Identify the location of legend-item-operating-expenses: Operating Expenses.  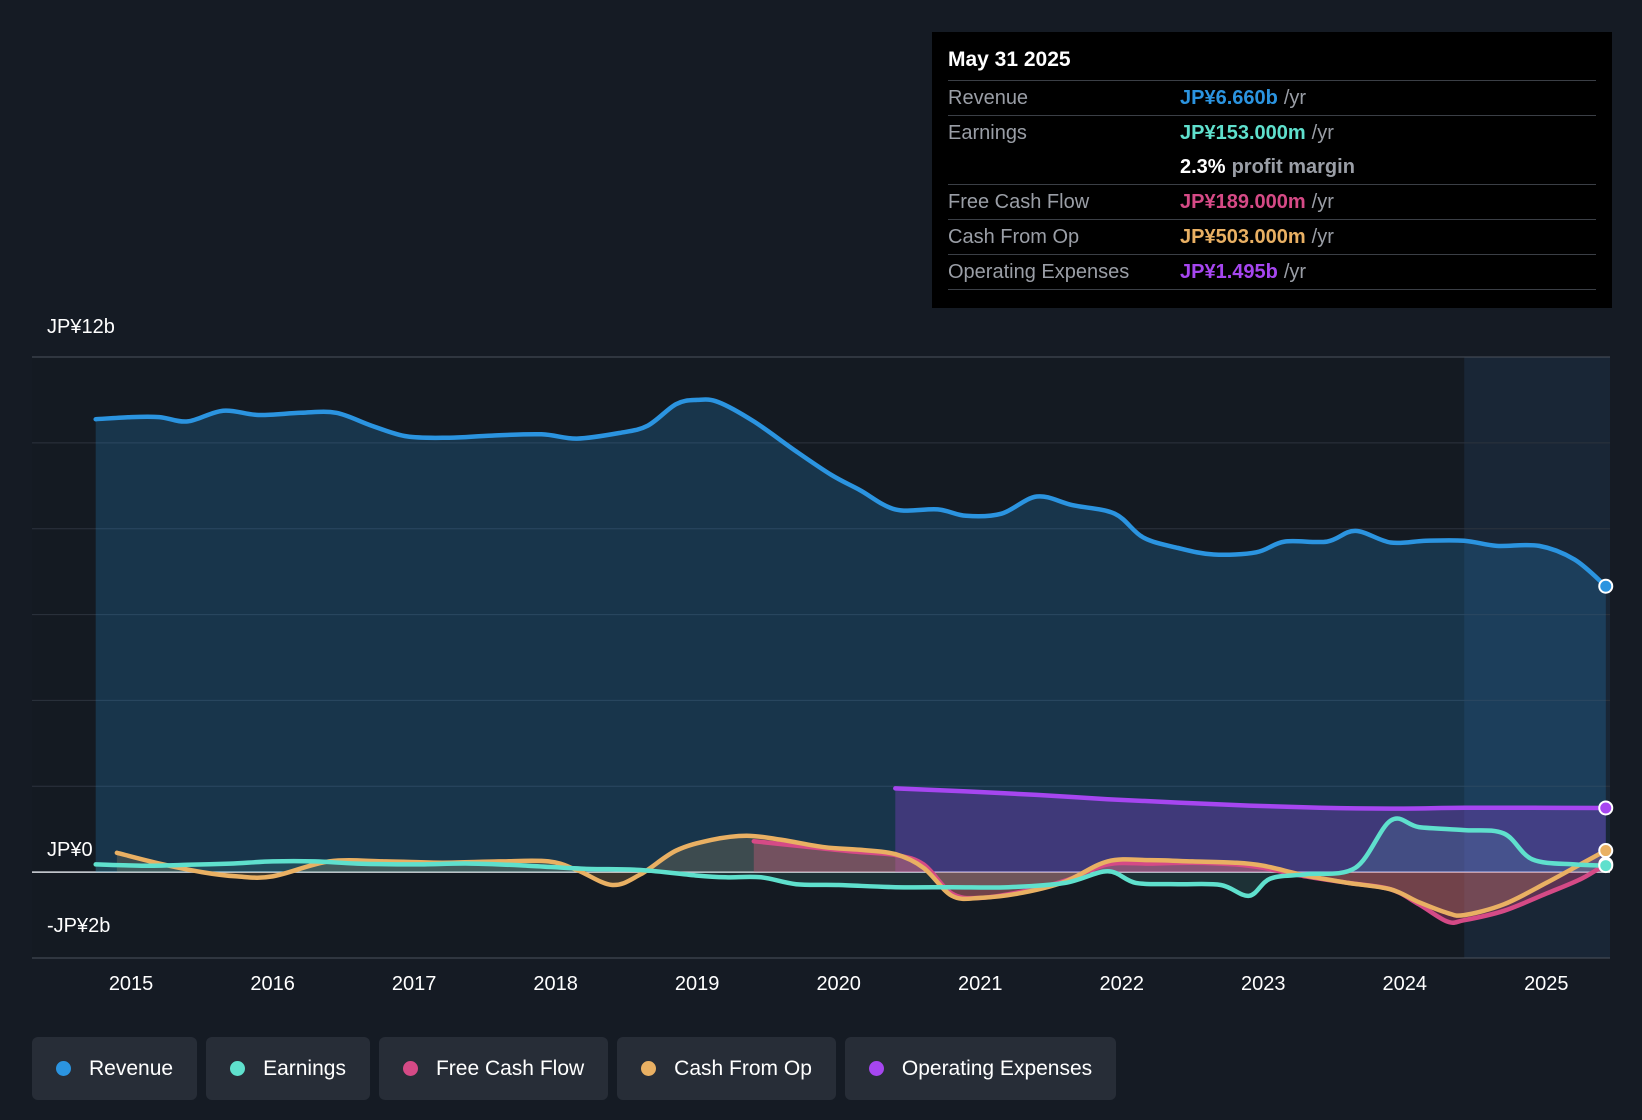
(980, 1068).